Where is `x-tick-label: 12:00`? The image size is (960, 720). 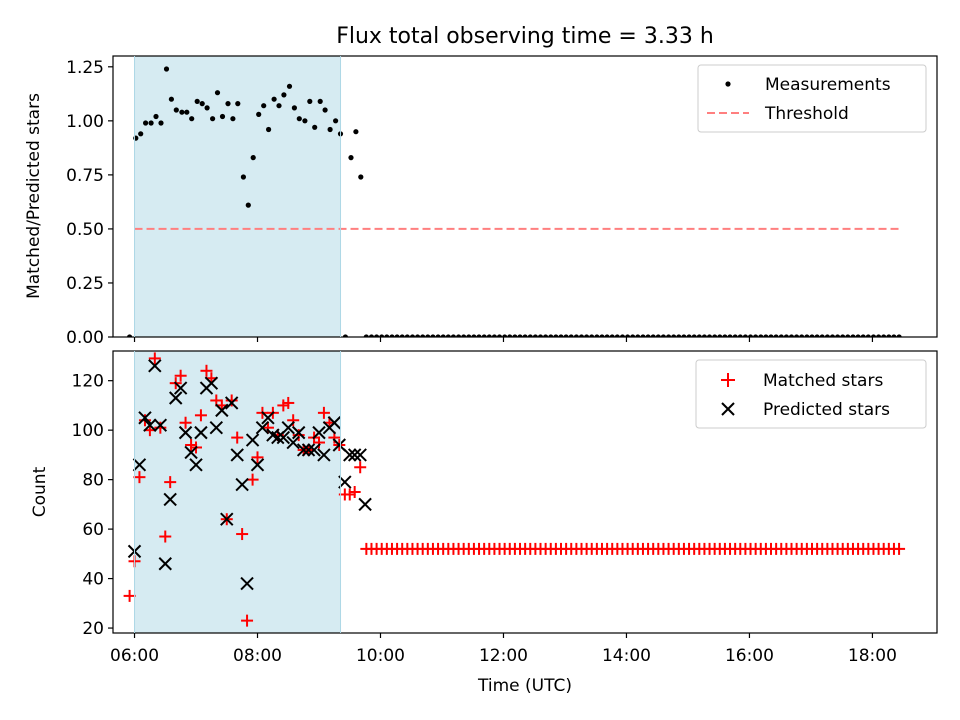 x-tick-label: 12:00 is located at coordinates (503, 656).